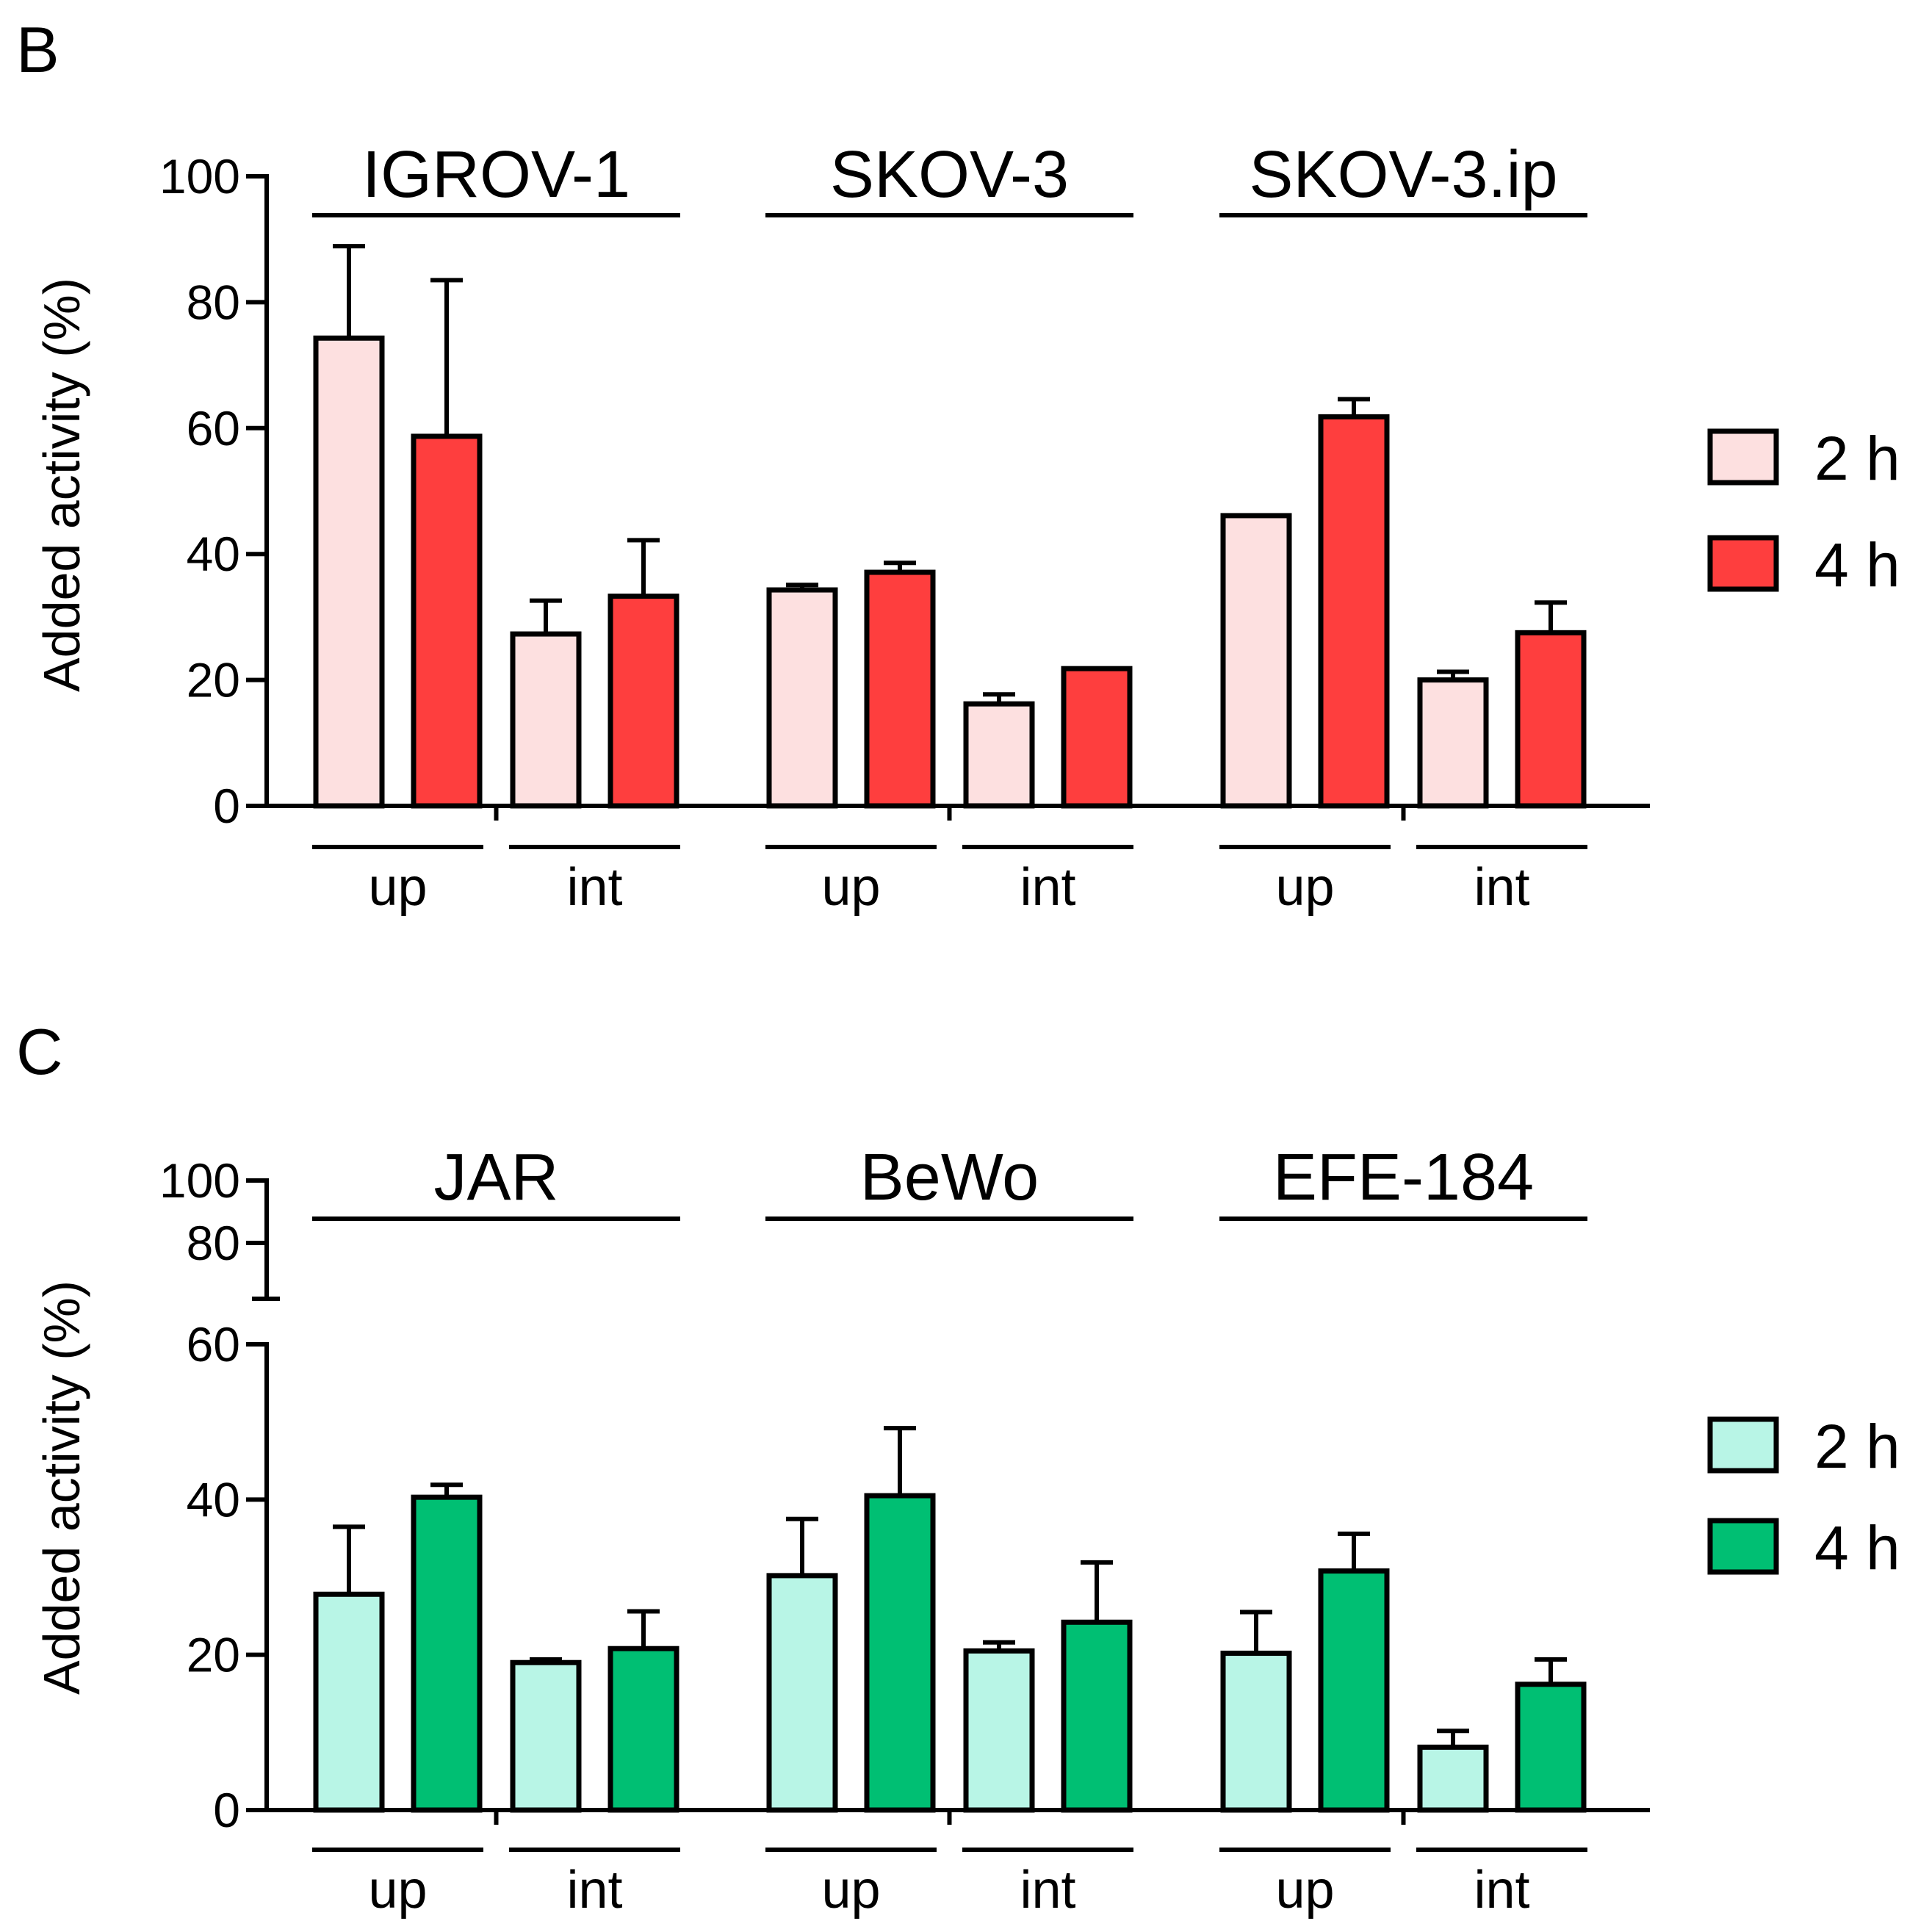 Image resolution: width=1918 pixels, height=1932 pixels. I want to click on group-title: SKOV-3.ip, so click(1403, 175).